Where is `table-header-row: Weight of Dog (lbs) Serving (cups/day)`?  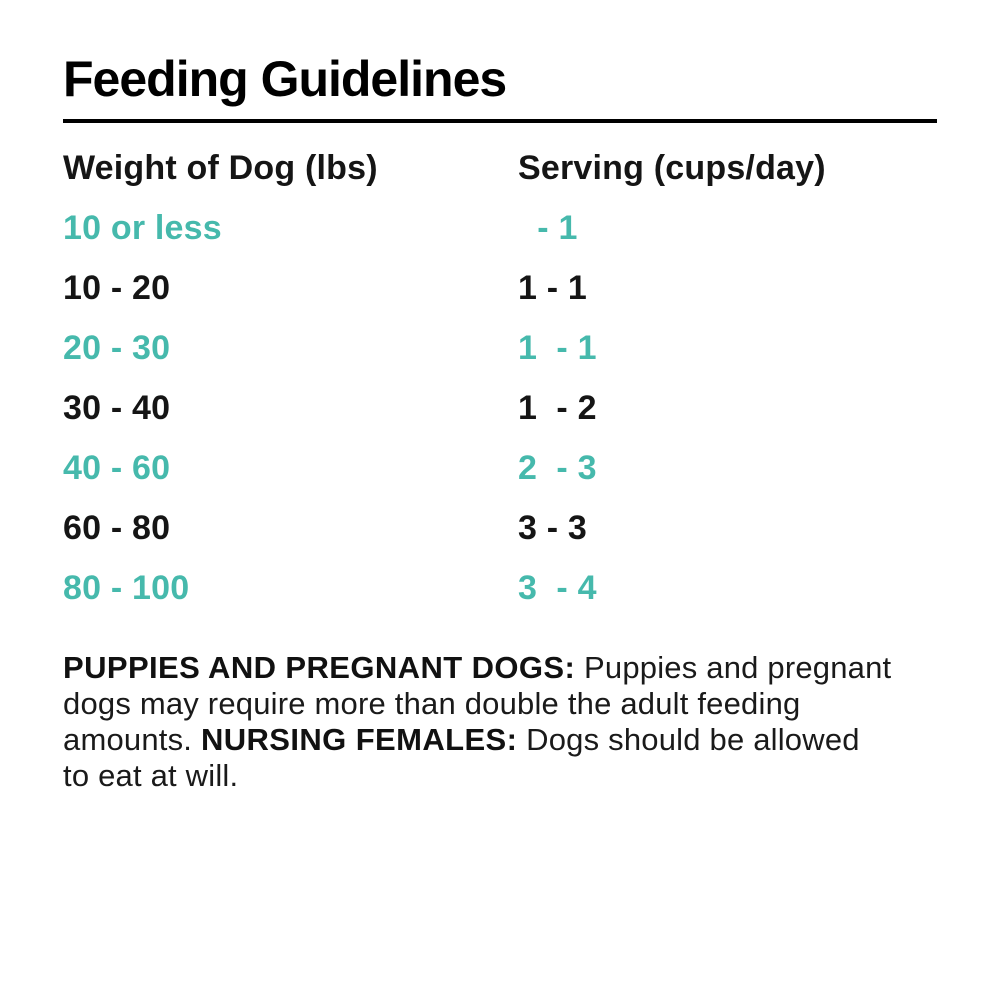 table-header-row: Weight of Dog (lbs) Serving (cups/day) is located at coordinates (500, 168).